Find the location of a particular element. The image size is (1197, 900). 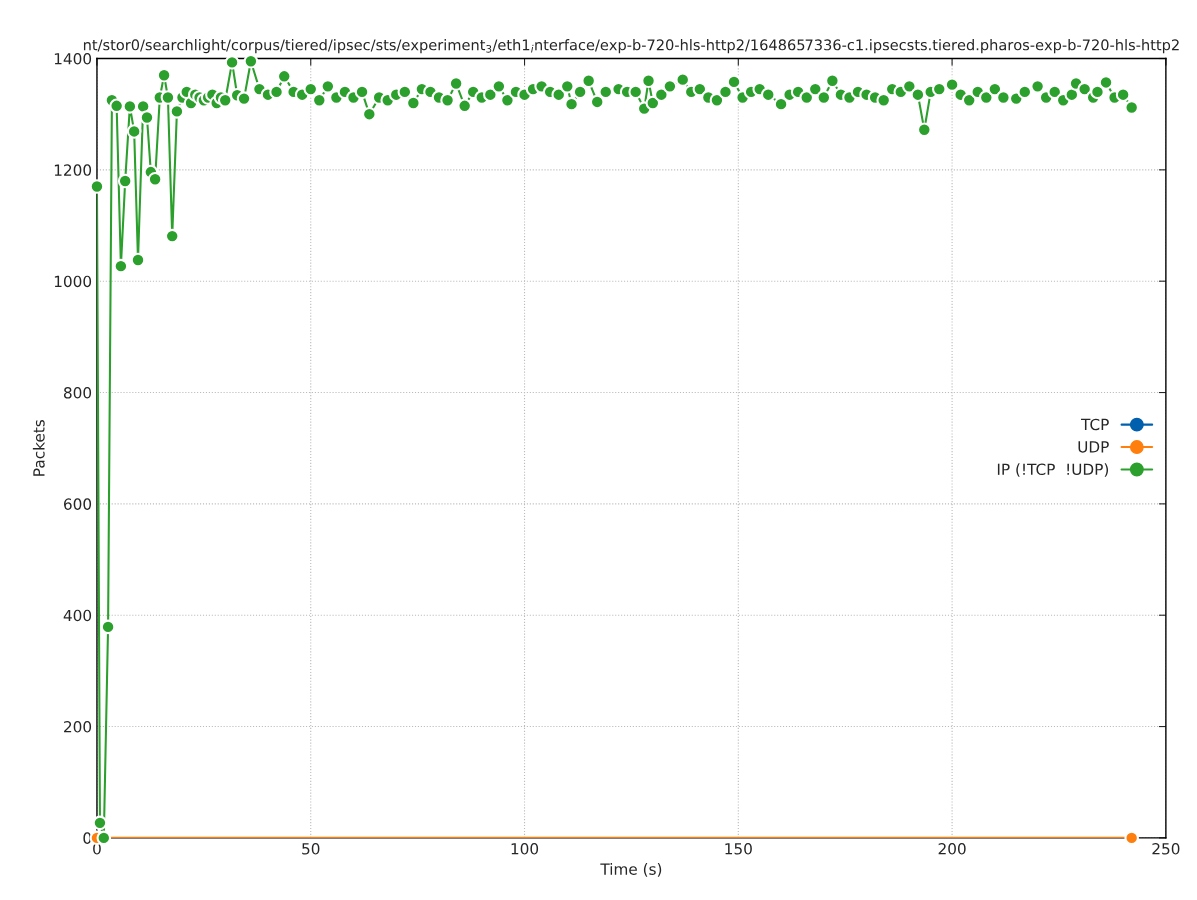

chart-title: nt/stor0/searchlight/corpus/tiered/ipsec/sts/experiment$_{3}$/eth1$_{i}$nterface/exp-b-720-hls-http2/1648657336-c1.ipsecsts.tiered.pharos-exp-b-720-hls-http2 is located at coordinates (631, 46).